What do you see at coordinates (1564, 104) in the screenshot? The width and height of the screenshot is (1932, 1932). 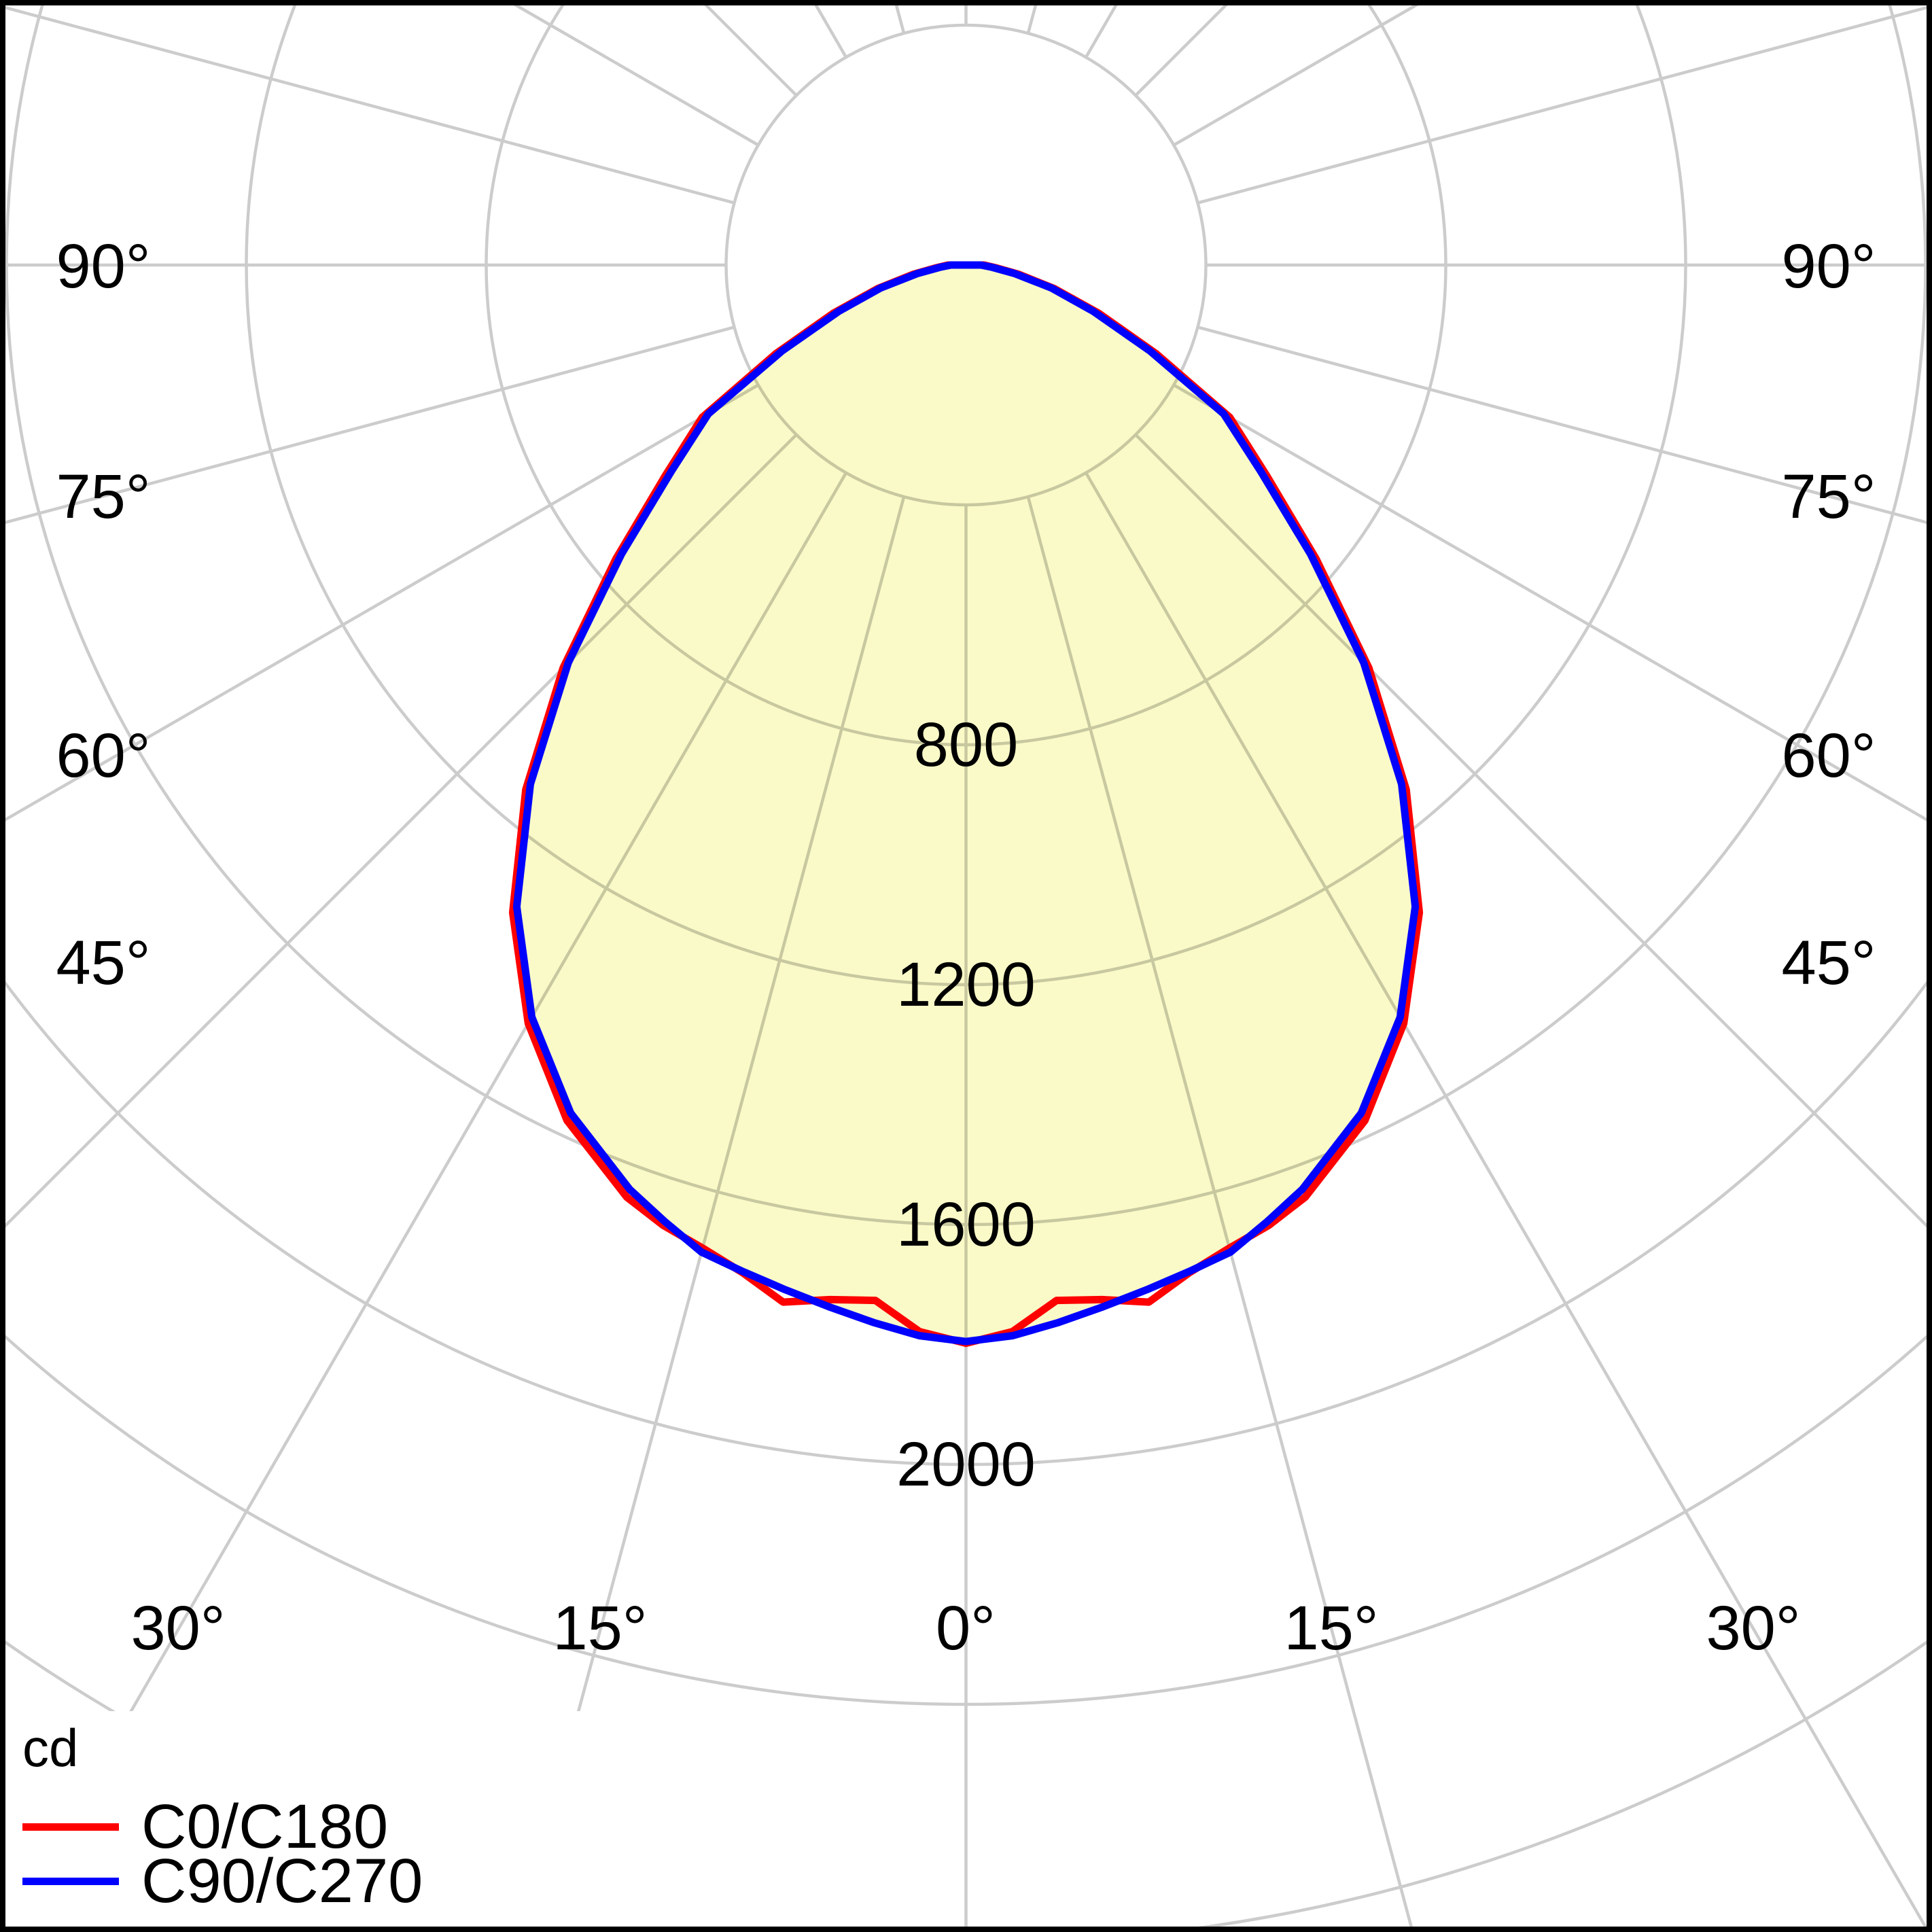 I see `grid-spoke-105deg` at bounding box center [1564, 104].